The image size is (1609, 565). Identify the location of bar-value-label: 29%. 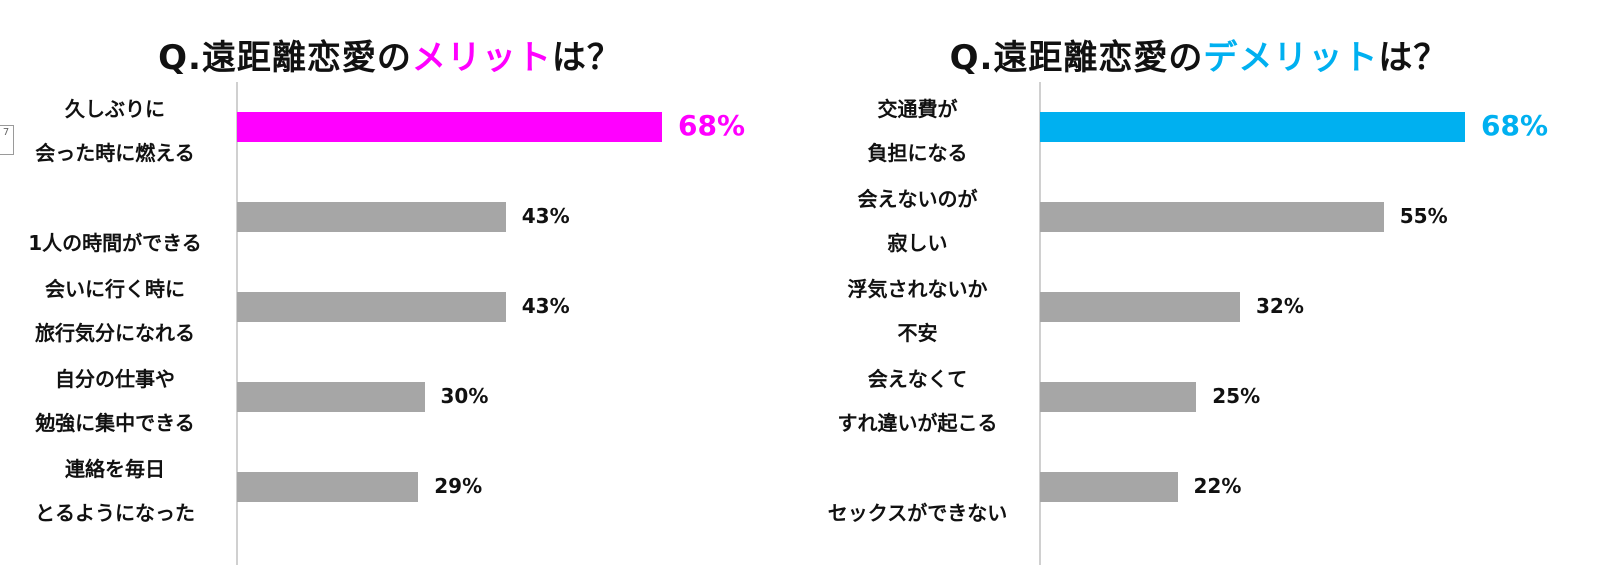
(458, 486).